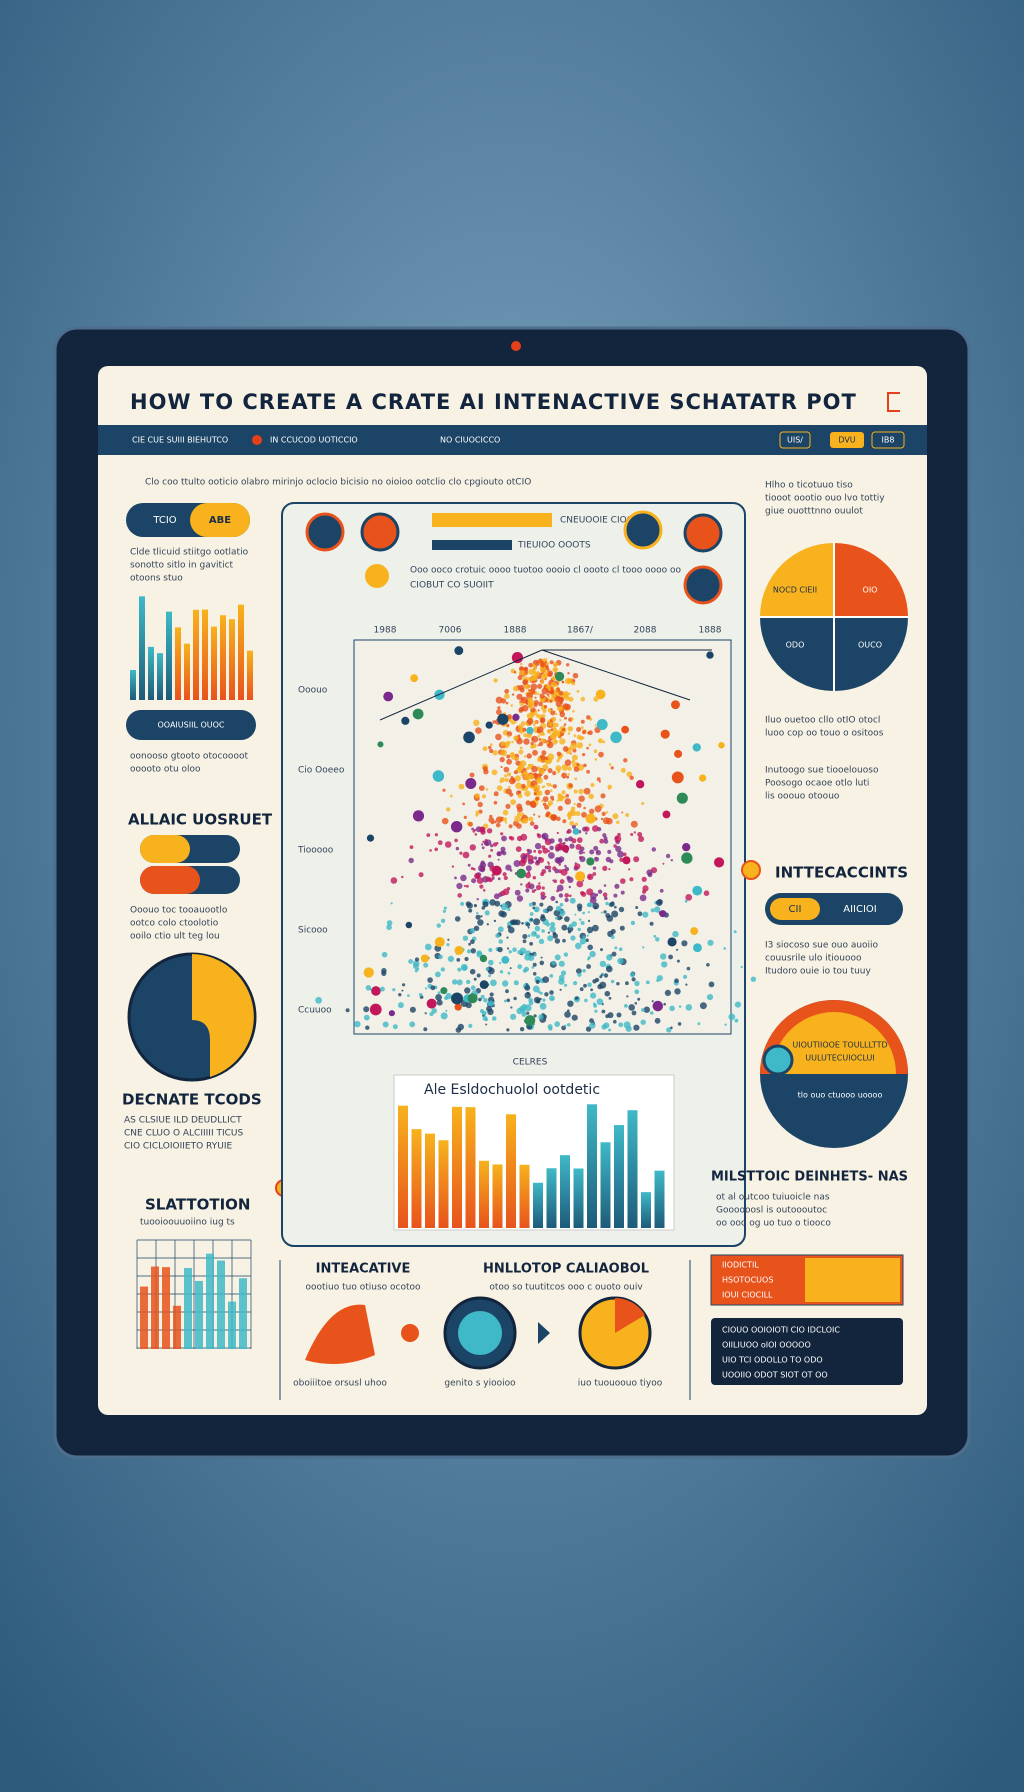 The image size is (1024, 1792). Describe the element at coordinates (184, 1134) in the screenshot. I see `body-text: CNE CLUO O ALCIIIII TICUS` at that location.